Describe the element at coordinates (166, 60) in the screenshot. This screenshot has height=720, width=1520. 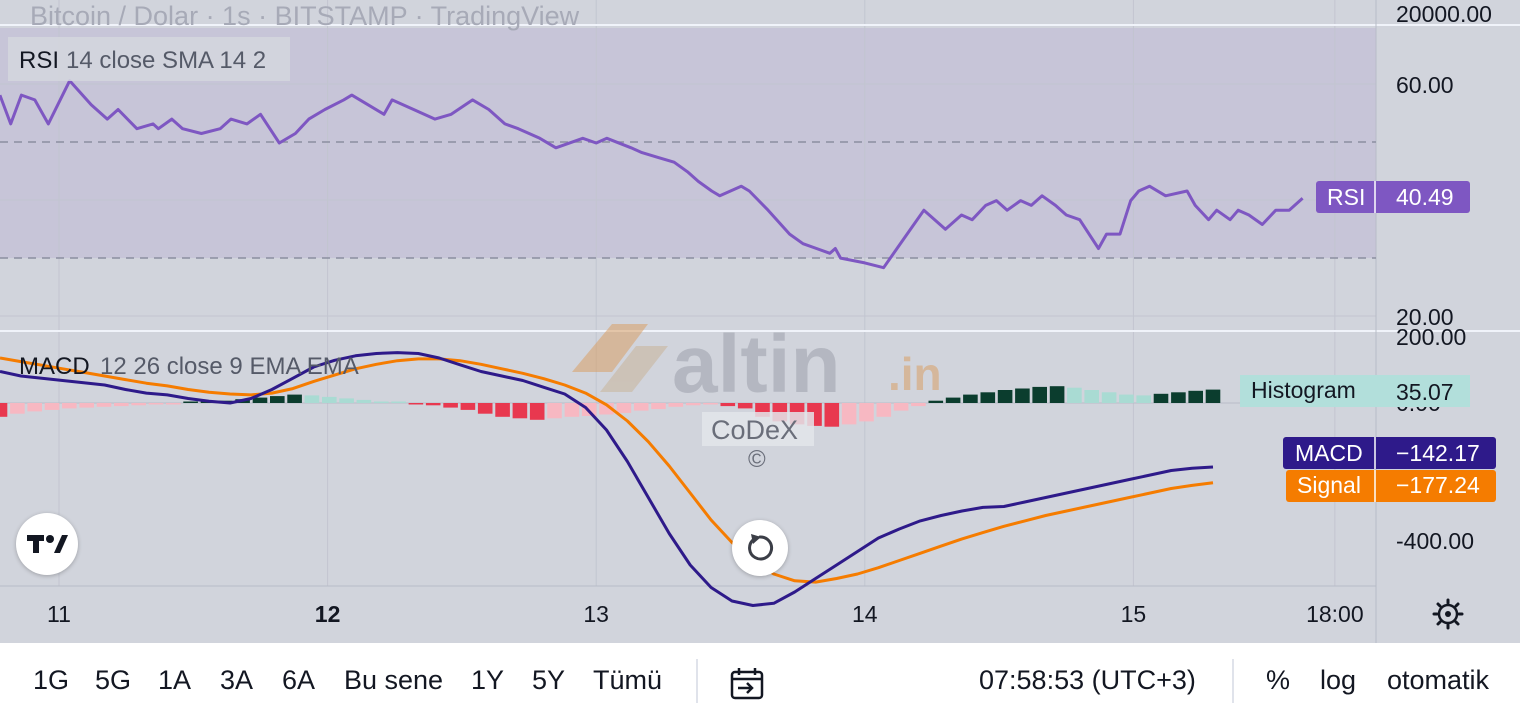
I see `rsi-legend-params: 14 close SMA 14 2` at that location.